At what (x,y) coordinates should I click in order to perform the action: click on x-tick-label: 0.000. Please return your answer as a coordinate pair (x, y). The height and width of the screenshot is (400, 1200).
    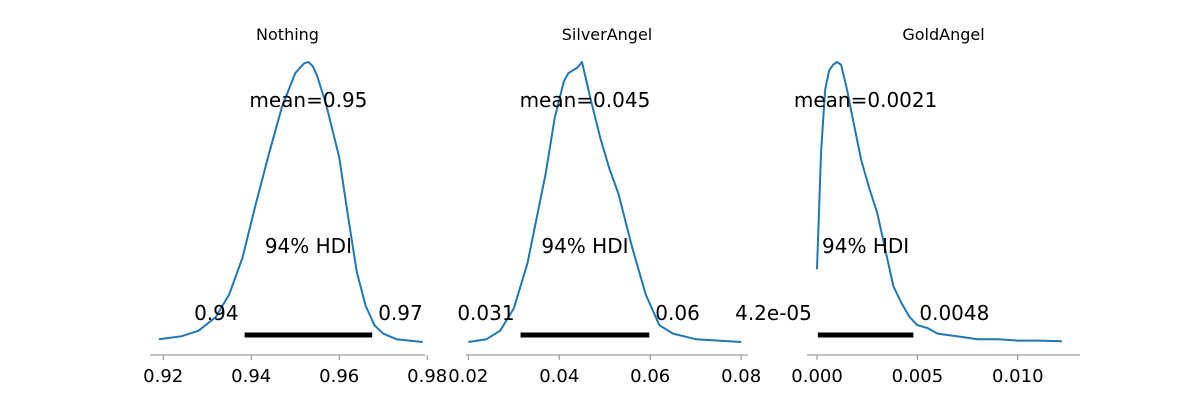
    Looking at the image, I should click on (817, 376).